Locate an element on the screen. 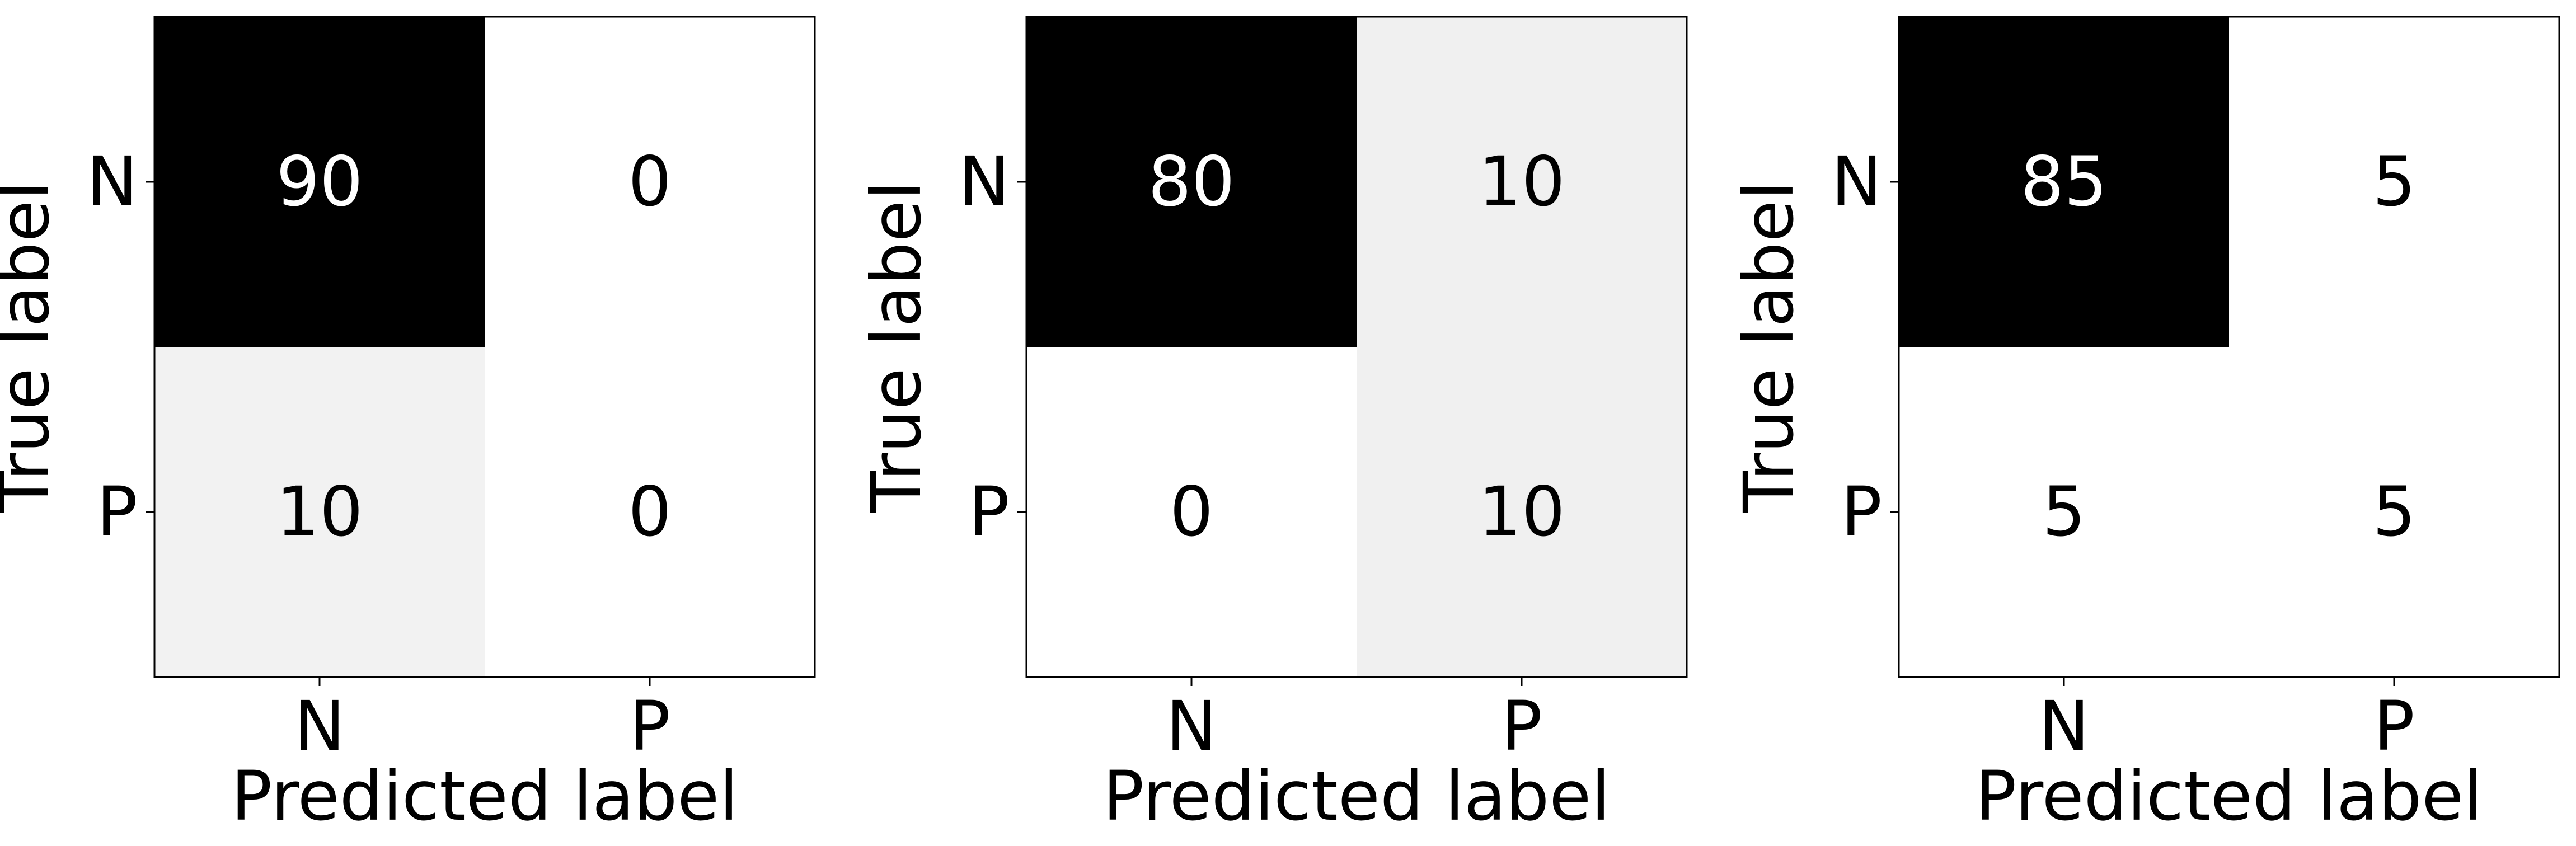 This screenshot has width=2576, height=846. cell-value-label: 90 is located at coordinates (319, 182).